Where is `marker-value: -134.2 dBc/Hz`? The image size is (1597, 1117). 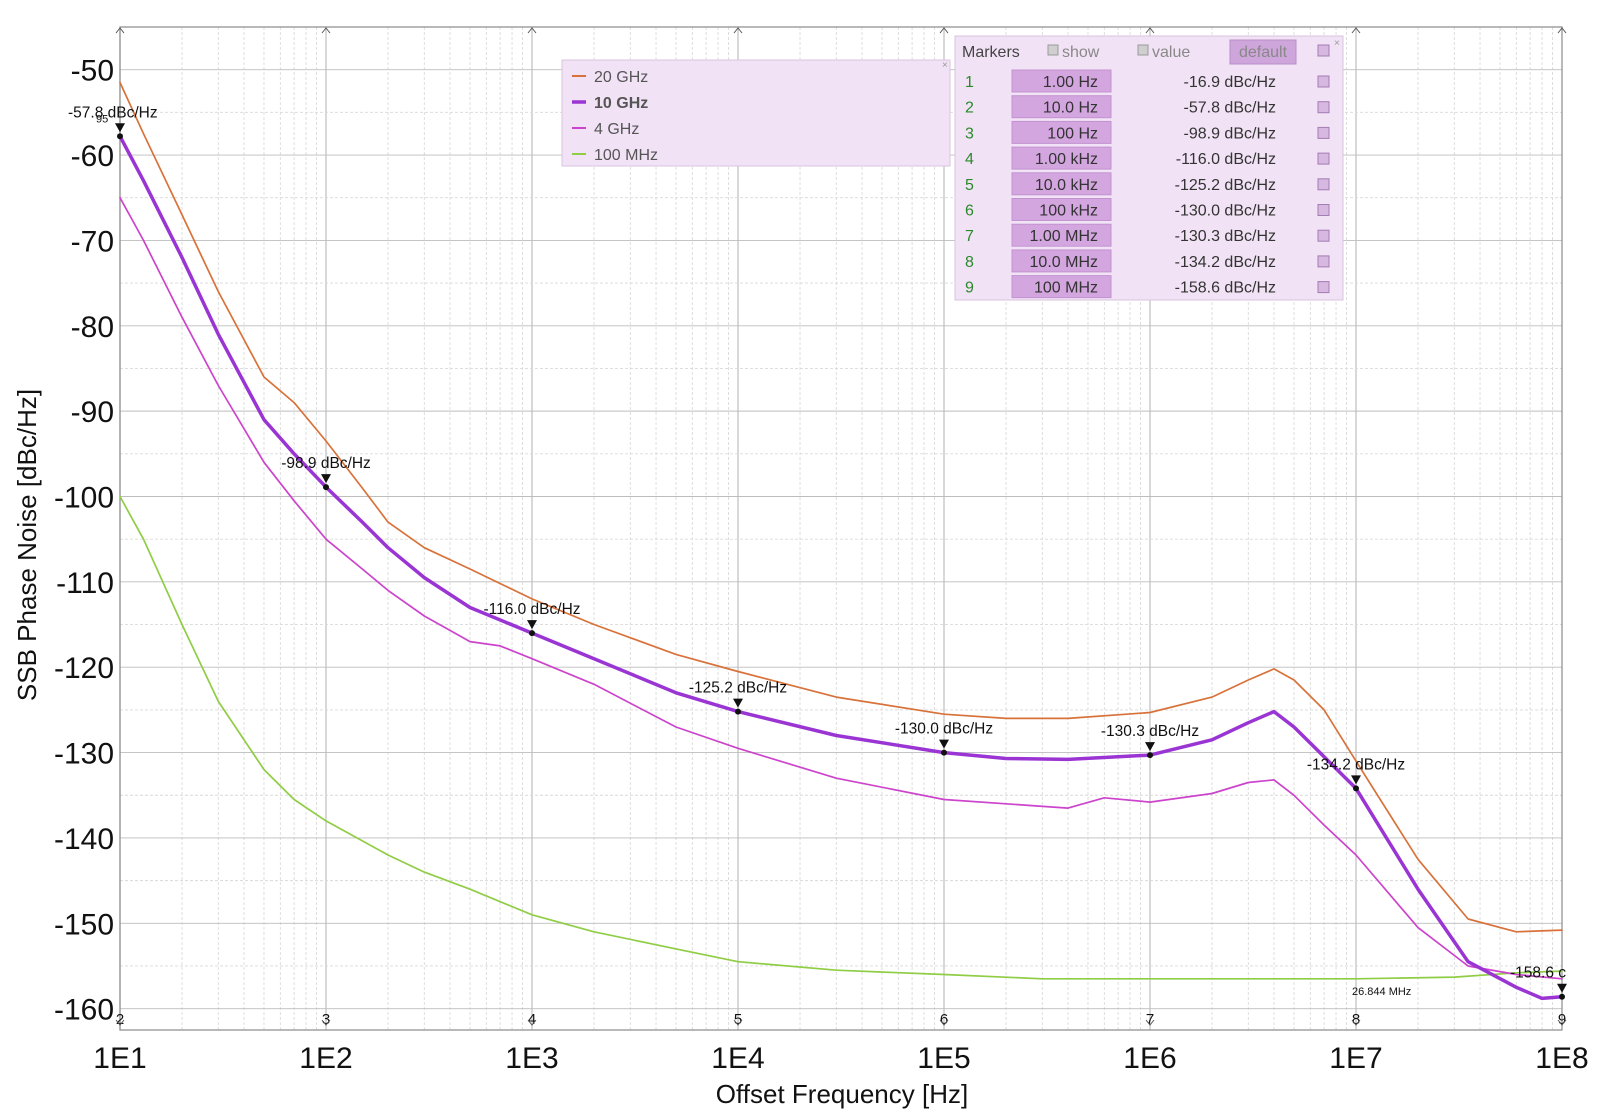
marker-value: -134.2 dBc/Hz is located at coordinates (1225, 262).